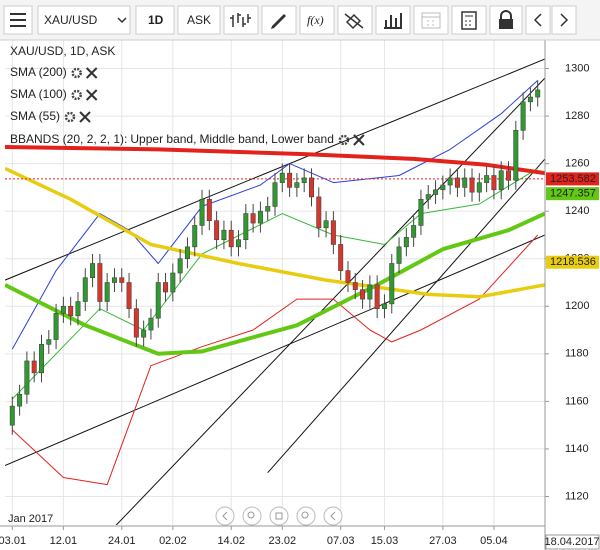 The height and width of the screenshot is (550, 600). Describe the element at coordinates (279, 20) in the screenshot. I see `draw-button` at that location.